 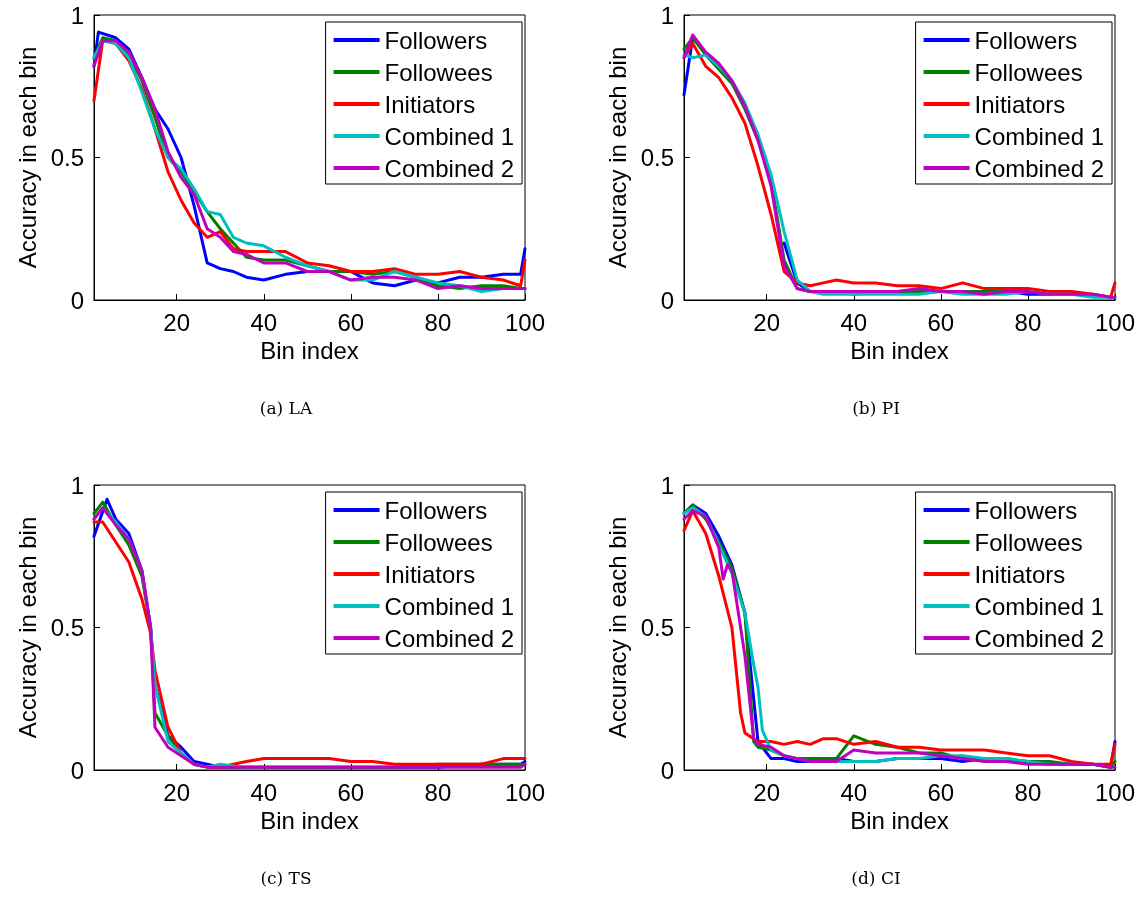 I want to click on text: (c) TS, so click(x=286, y=878).